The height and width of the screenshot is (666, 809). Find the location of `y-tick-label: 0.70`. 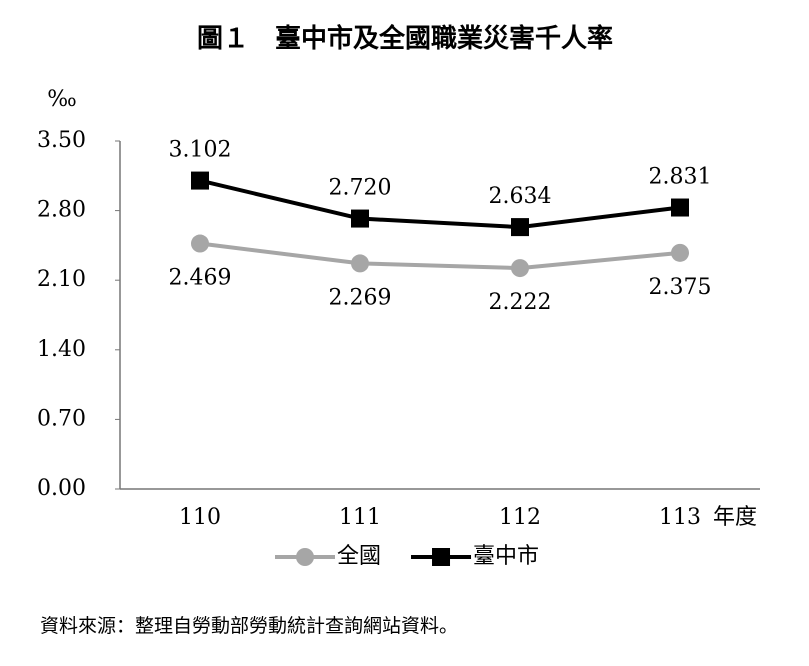

y-tick-label: 0.70 is located at coordinates (61, 418).